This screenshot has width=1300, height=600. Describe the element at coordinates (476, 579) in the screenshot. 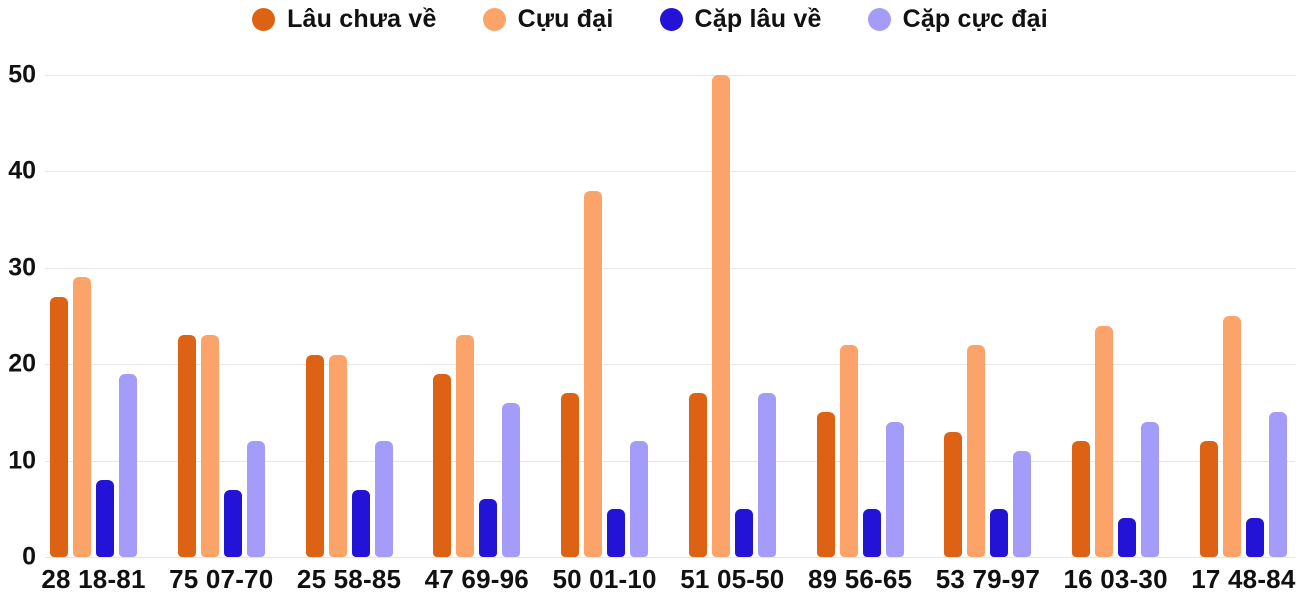

I see `x-axis-category-label: 47 69-96` at that location.